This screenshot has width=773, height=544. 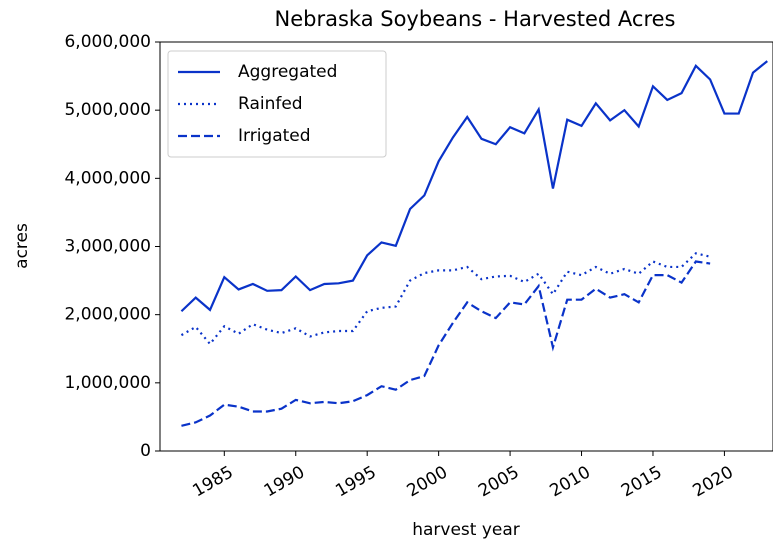 What do you see at coordinates (212, 481) in the screenshot?
I see `x-tick-label: 1985` at bounding box center [212, 481].